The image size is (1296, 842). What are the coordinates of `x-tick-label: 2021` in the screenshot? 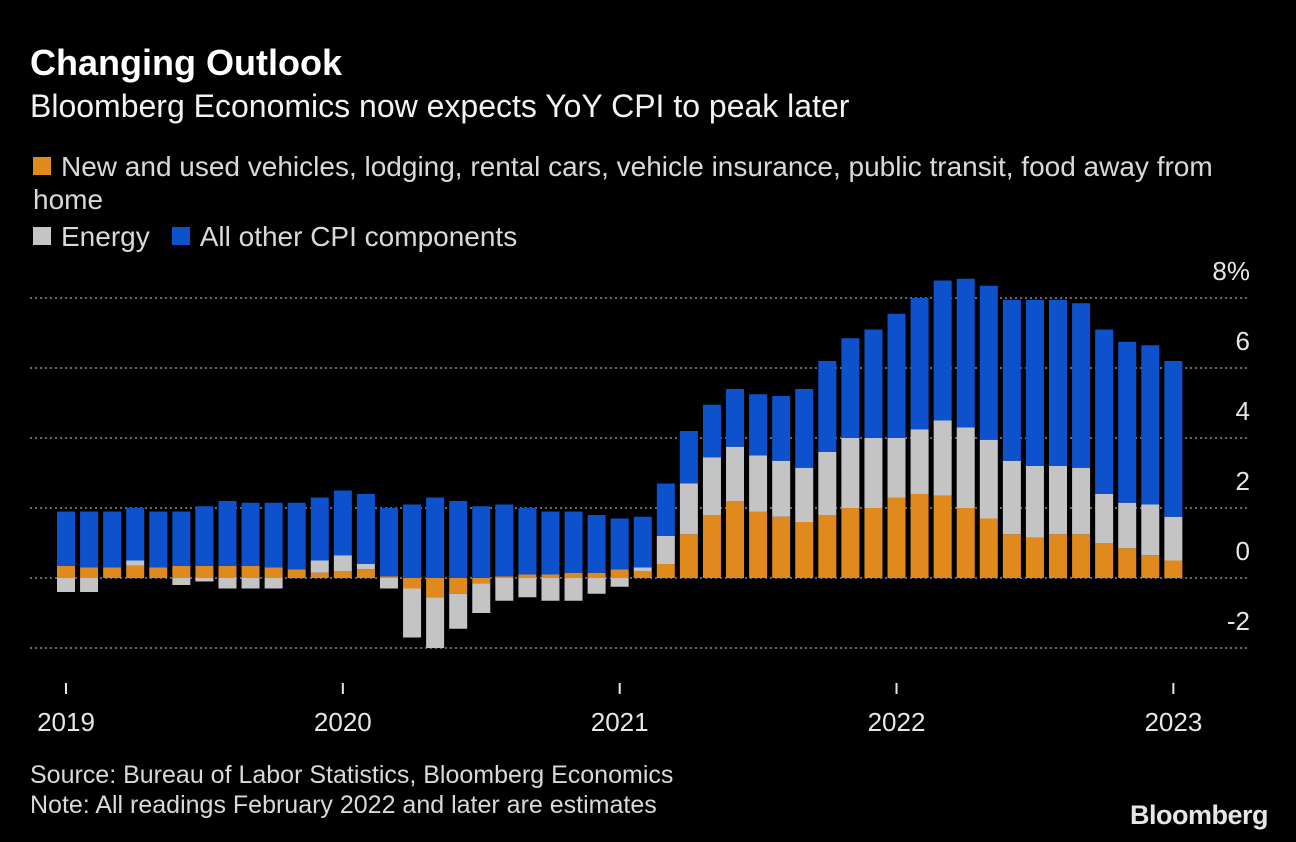 It's located at (620, 722).